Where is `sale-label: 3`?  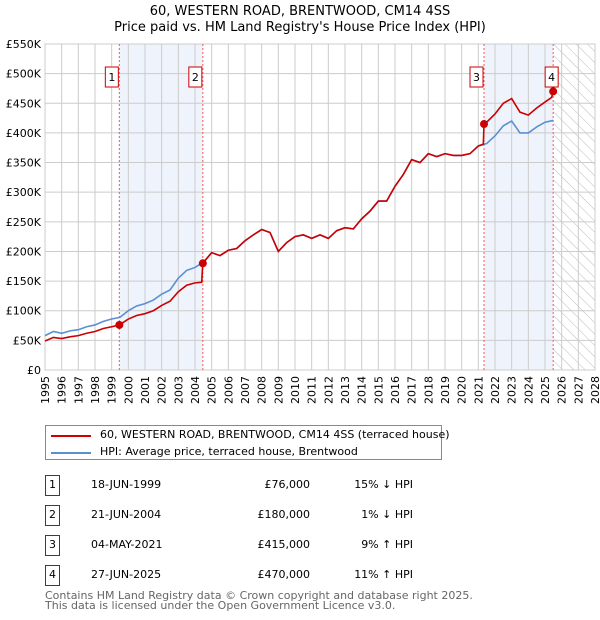 sale-label: 3 is located at coordinates (476, 77).